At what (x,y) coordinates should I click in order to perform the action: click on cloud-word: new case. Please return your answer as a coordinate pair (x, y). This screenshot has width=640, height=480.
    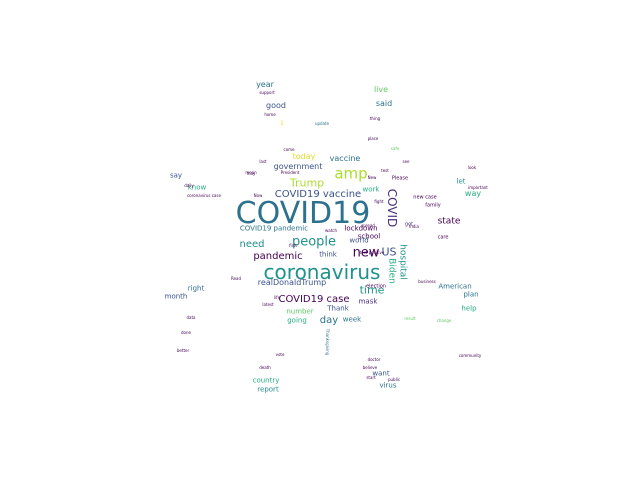
    Looking at the image, I should click on (425, 197).